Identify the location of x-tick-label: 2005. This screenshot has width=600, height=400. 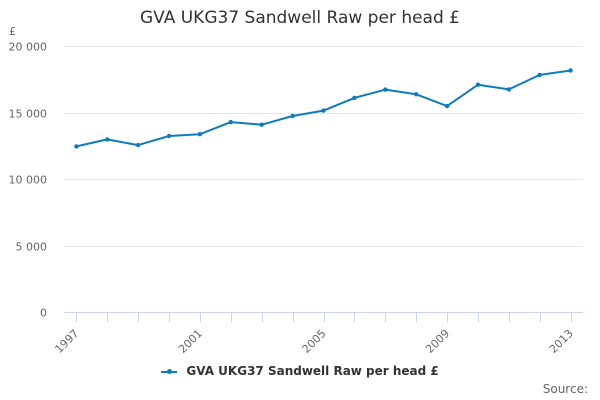
(314, 341).